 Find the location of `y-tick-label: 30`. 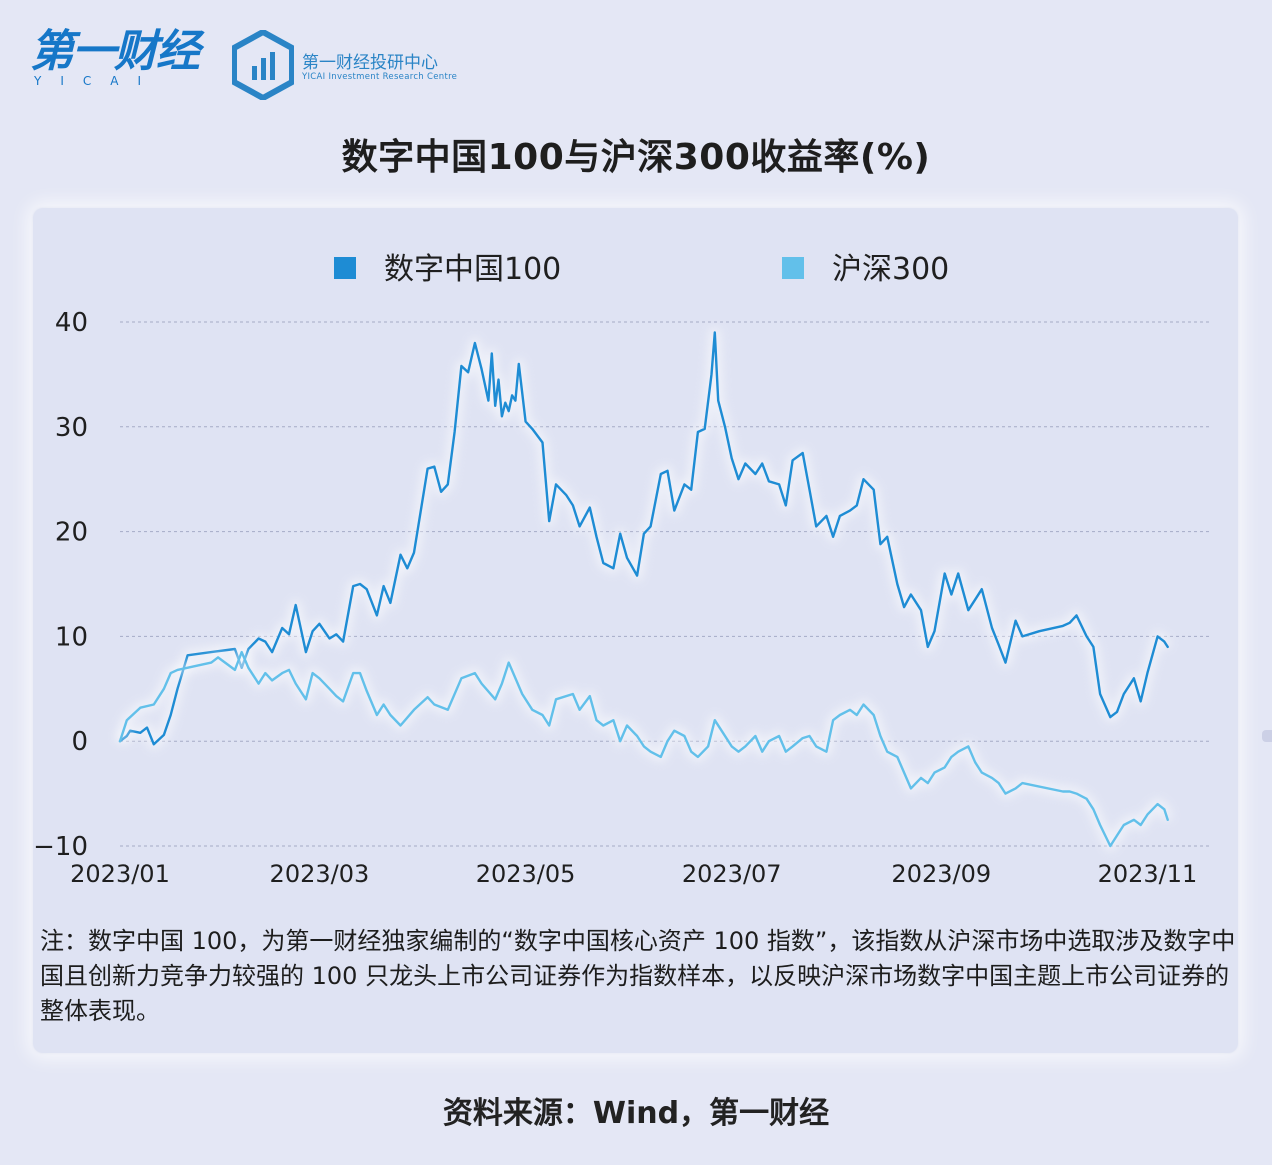

y-tick-label: 30 is located at coordinates (71, 428).